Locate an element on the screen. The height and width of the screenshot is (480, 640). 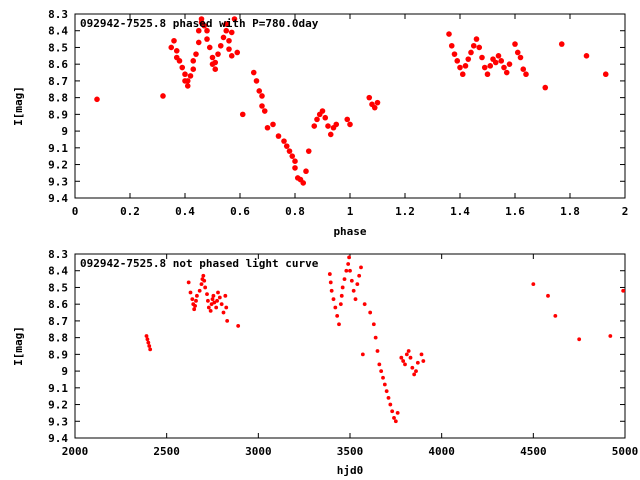
y-tick-label: 8.8 is located at coordinates (58, 338).